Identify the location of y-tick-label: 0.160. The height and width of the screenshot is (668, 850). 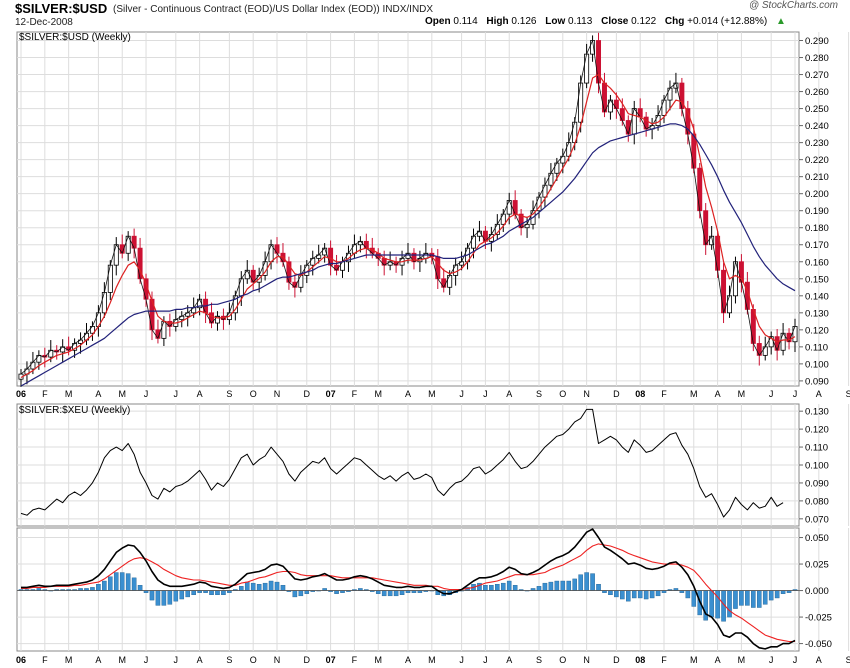
(817, 262).